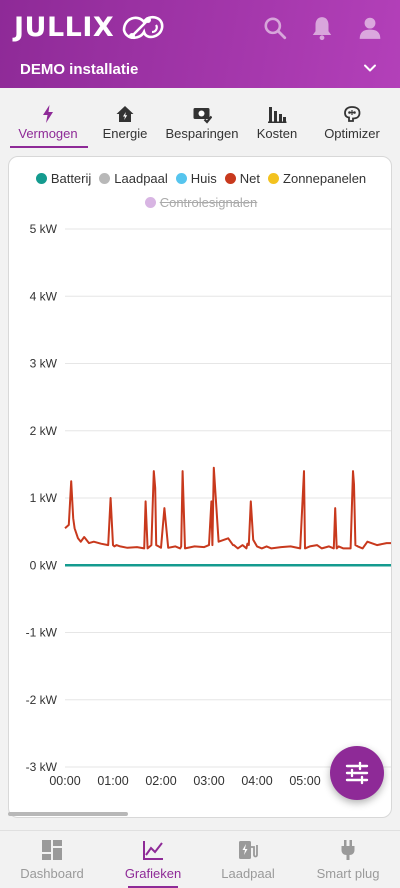  I want to click on y-tick-label: 3 kW, so click(44, 364).